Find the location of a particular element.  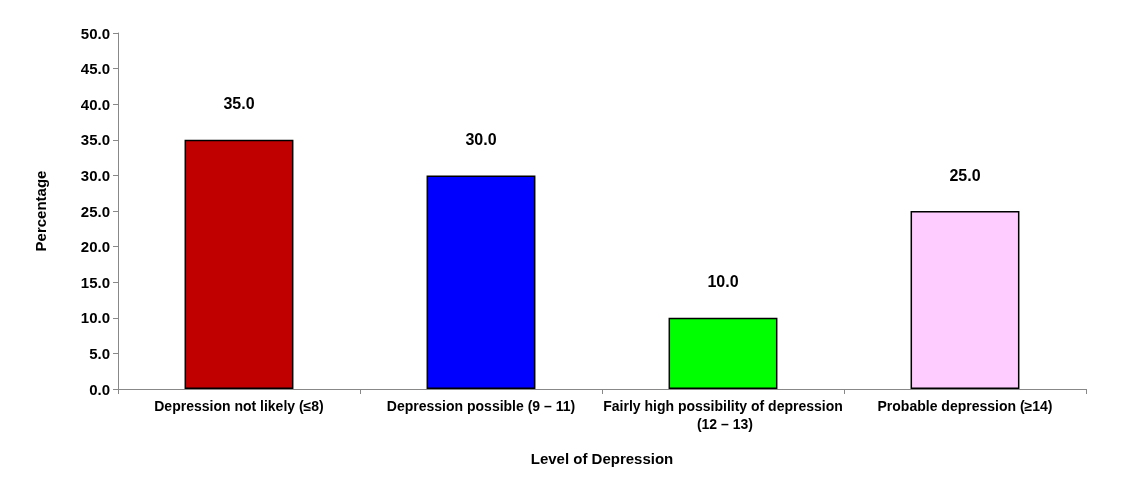

data-label: 25.0 is located at coordinates (965, 175).